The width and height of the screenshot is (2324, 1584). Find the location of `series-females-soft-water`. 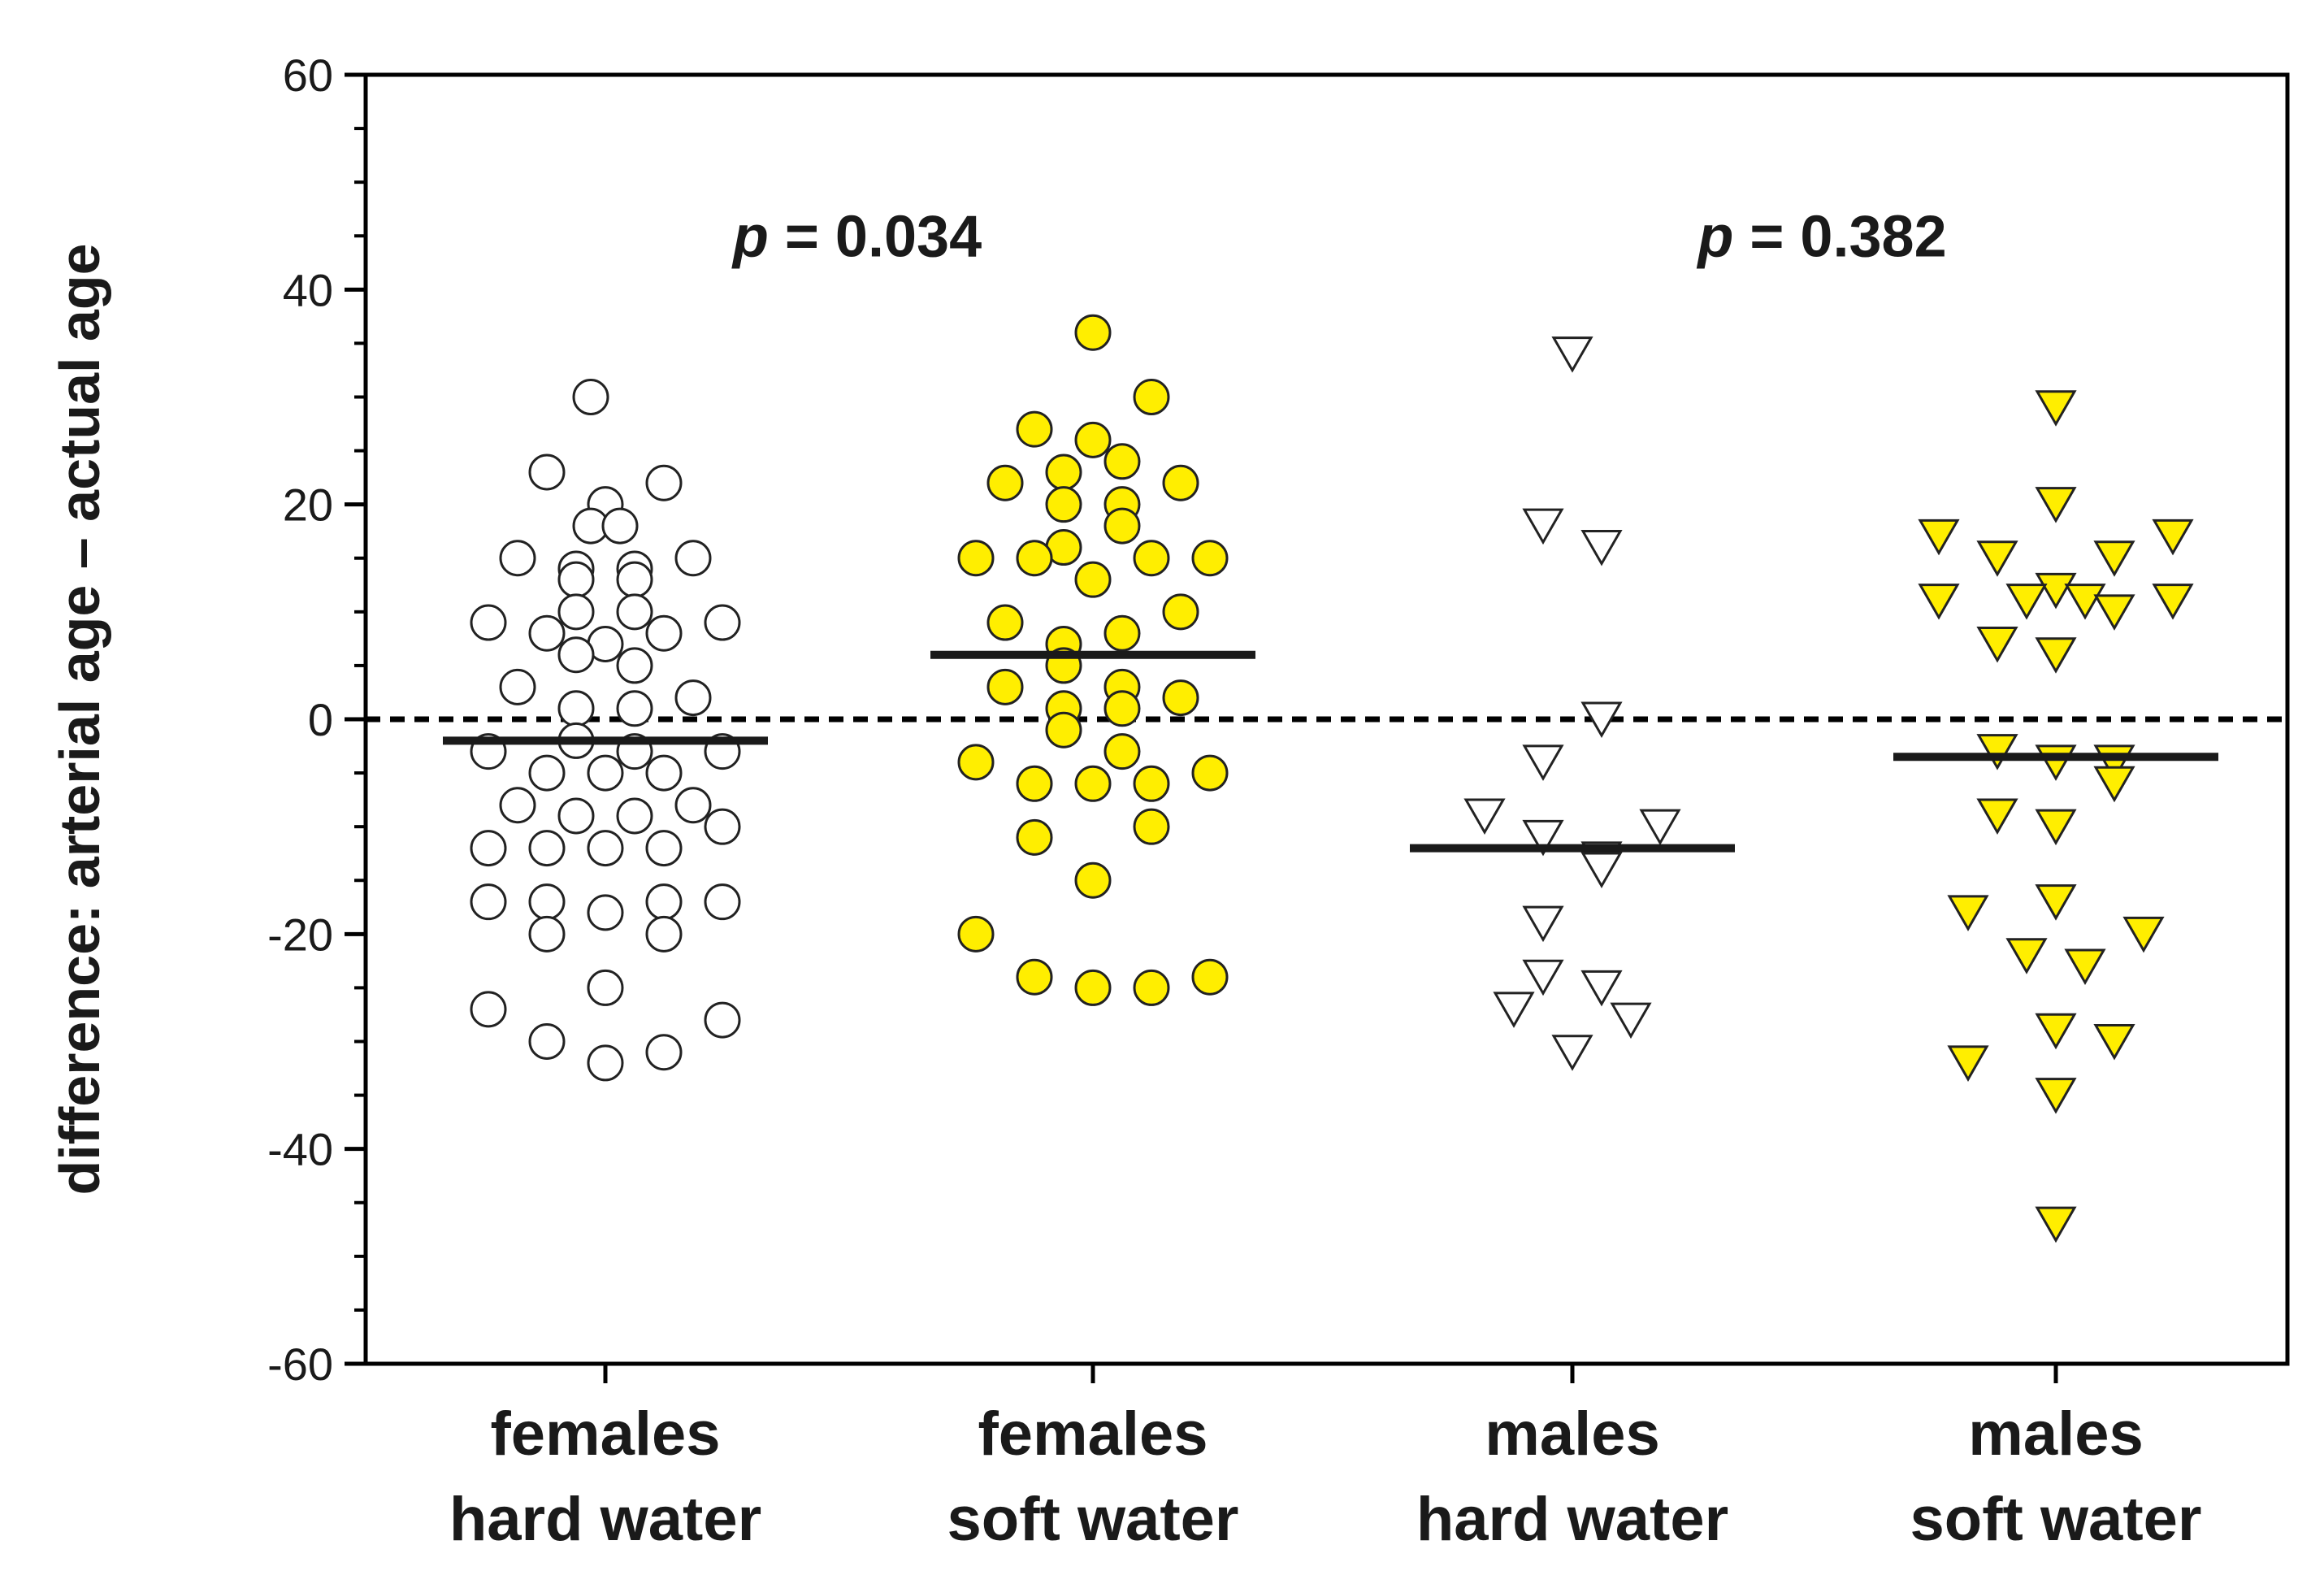

series-females-soft-water is located at coordinates (1093, 660).